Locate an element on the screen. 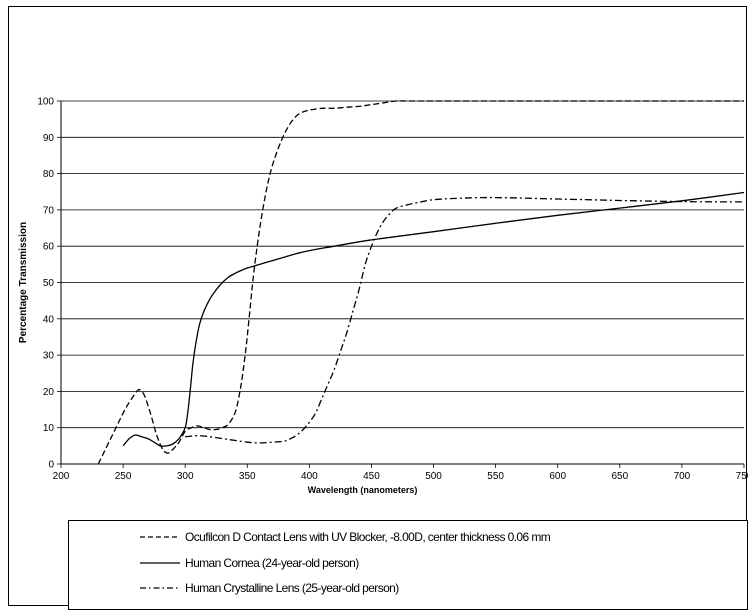  x-tick-label-450: 450 is located at coordinates (371, 476).